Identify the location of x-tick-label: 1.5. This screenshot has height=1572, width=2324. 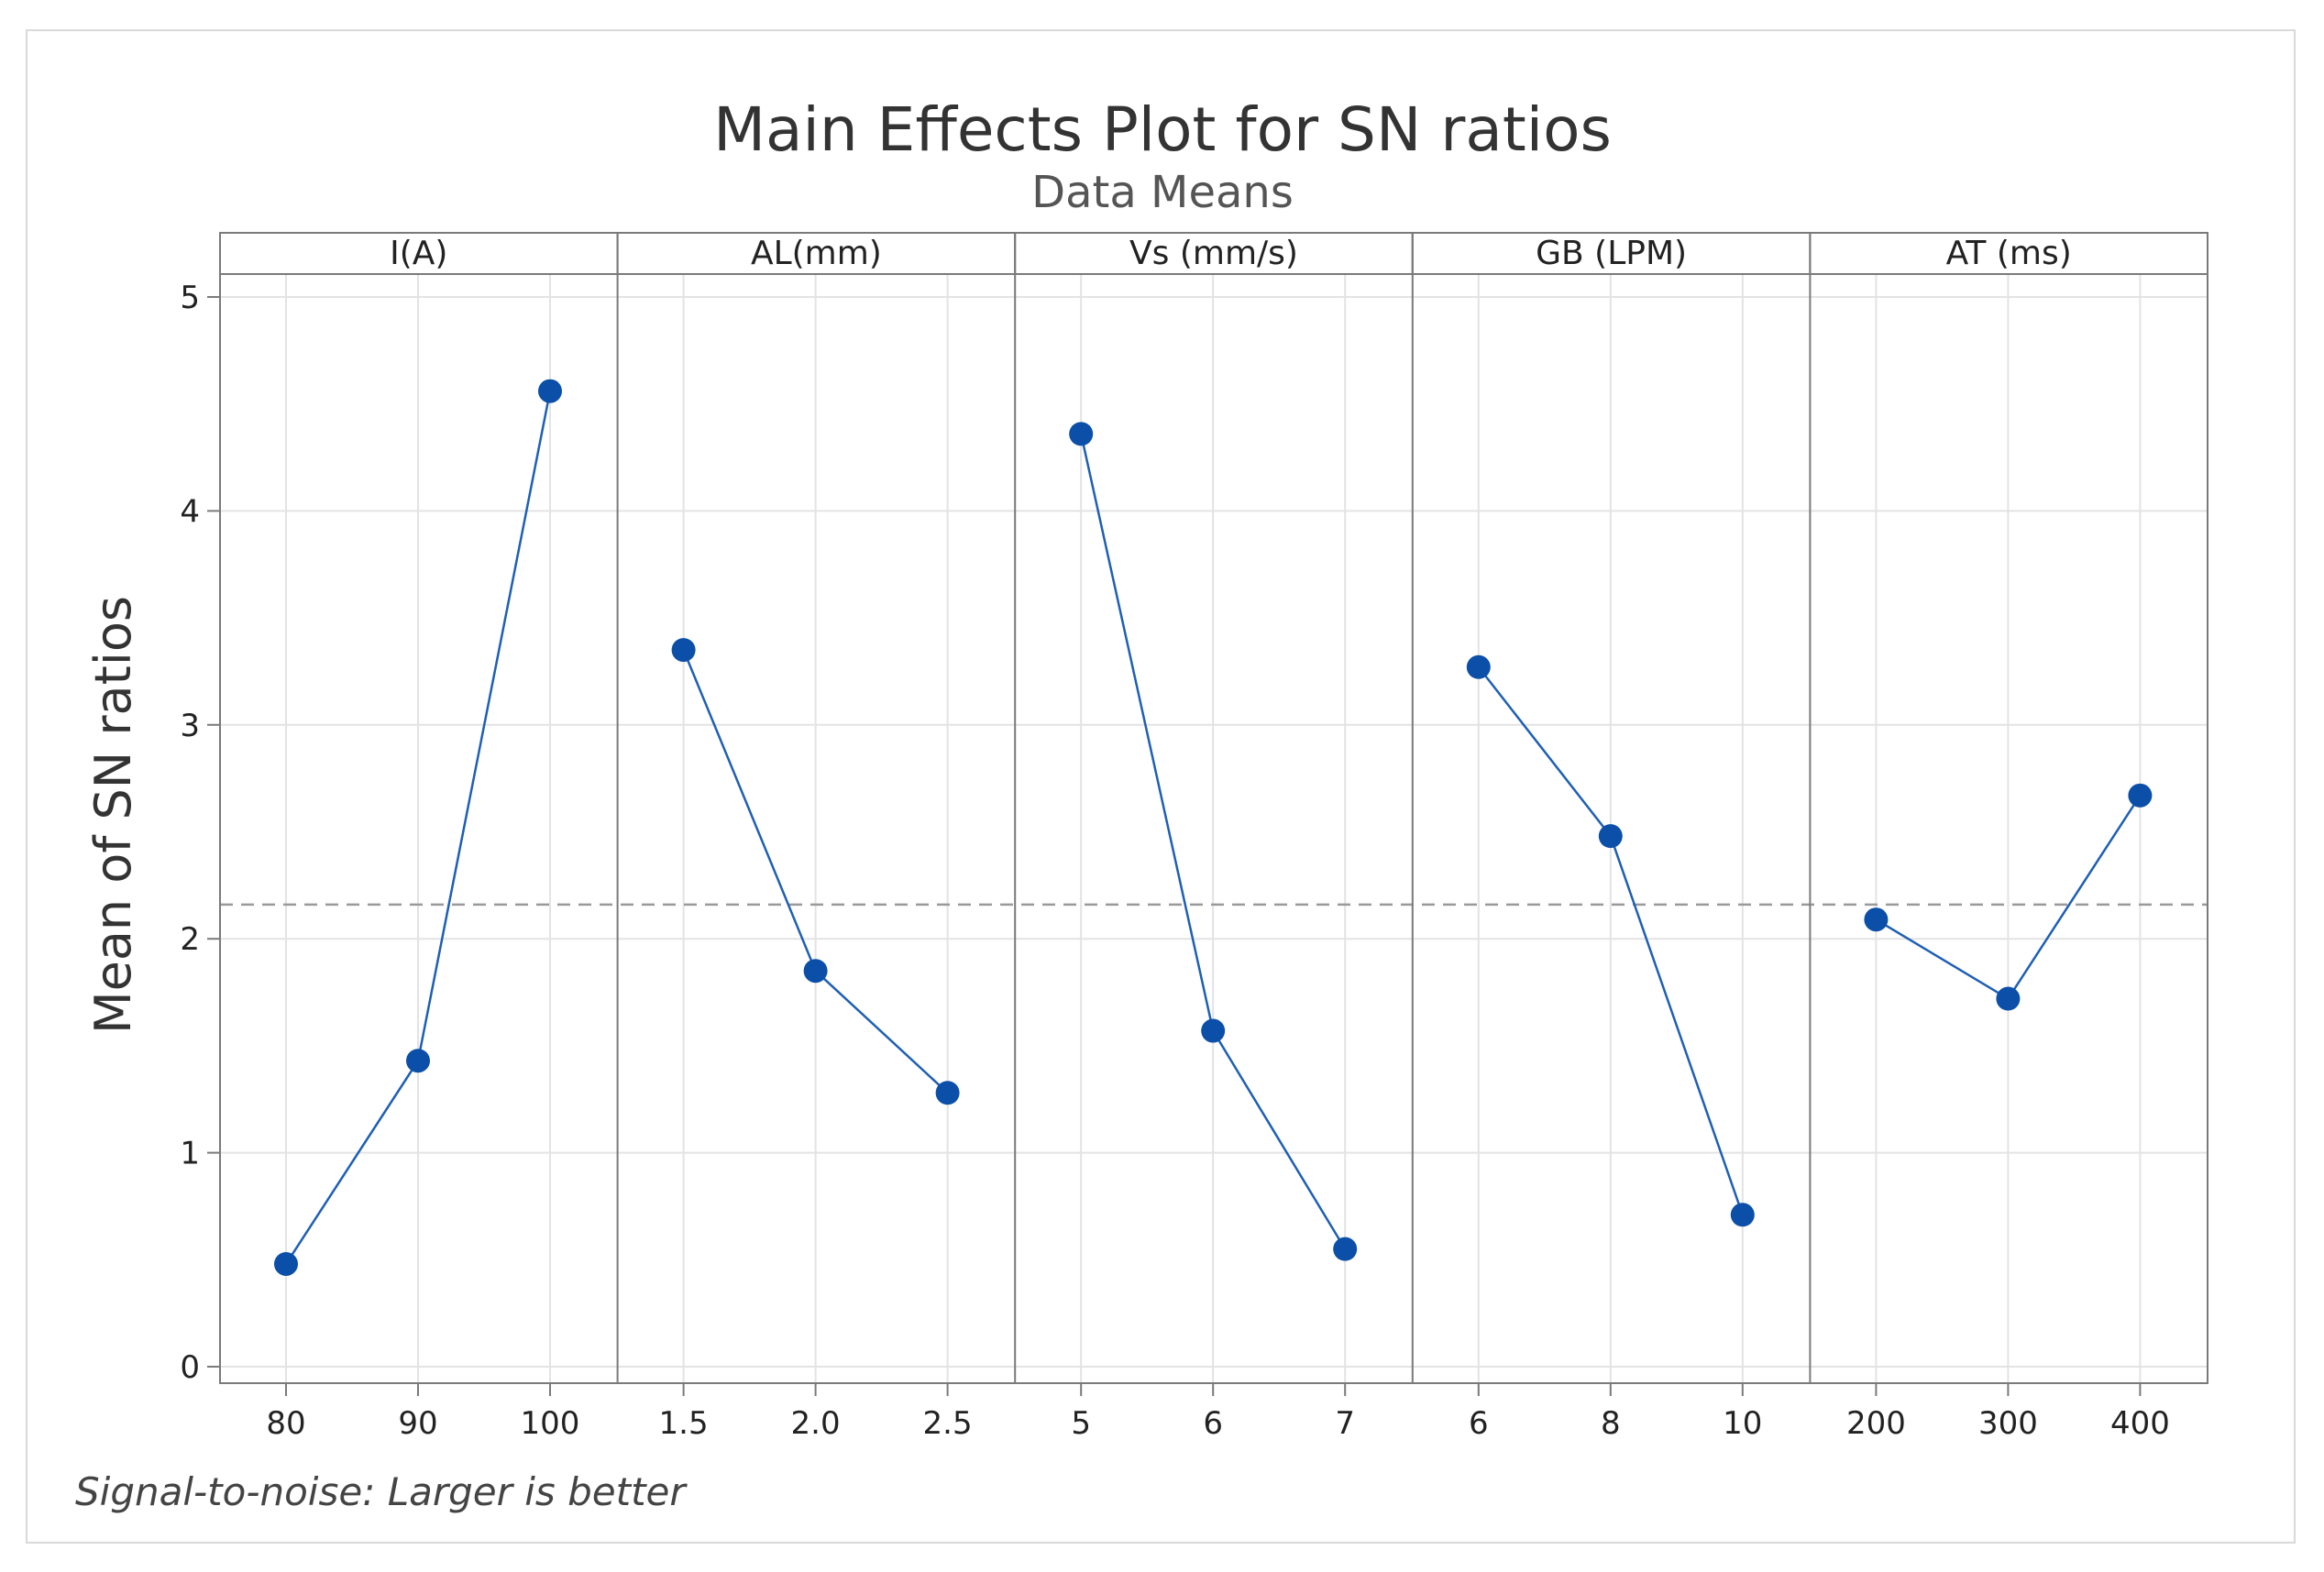
(684, 1423).